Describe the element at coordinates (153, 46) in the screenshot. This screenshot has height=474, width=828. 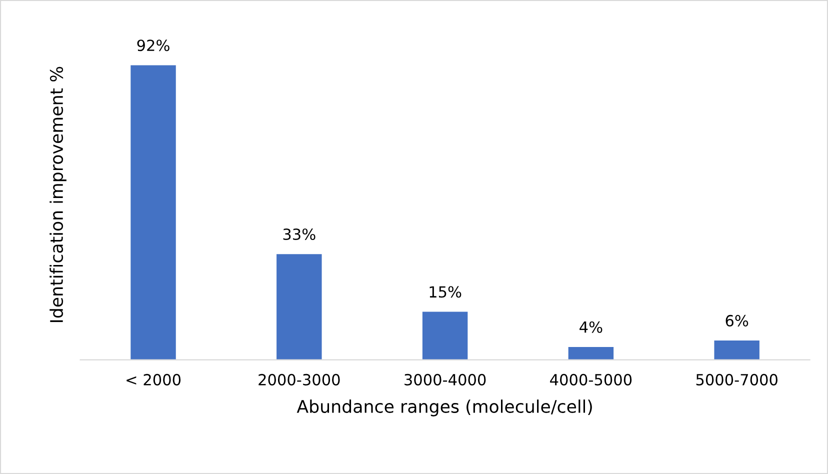
I see `data-label: 92%` at that location.